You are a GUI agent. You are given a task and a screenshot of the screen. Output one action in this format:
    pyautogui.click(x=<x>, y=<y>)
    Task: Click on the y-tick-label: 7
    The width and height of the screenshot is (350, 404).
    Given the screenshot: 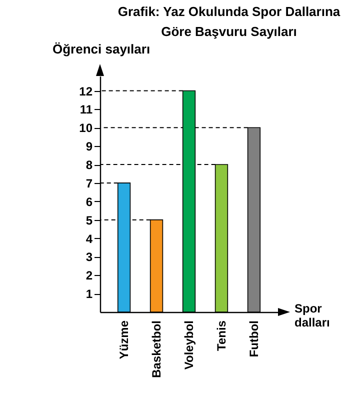 What is the action you would take?
    pyautogui.click(x=89, y=183)
    